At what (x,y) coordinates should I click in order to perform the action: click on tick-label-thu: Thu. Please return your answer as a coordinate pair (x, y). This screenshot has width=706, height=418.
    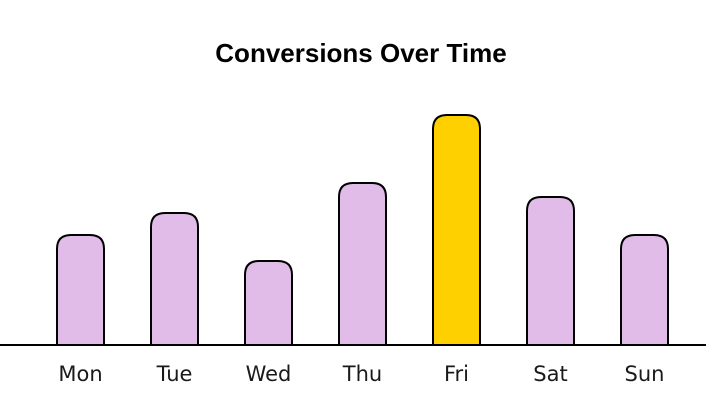
    Looking at the image, I should click on (362, 374).